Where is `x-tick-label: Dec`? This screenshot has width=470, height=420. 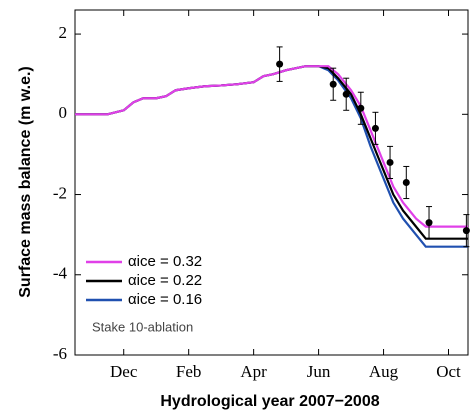
x-tick-label: Dec is located at coordinates (124, 371).